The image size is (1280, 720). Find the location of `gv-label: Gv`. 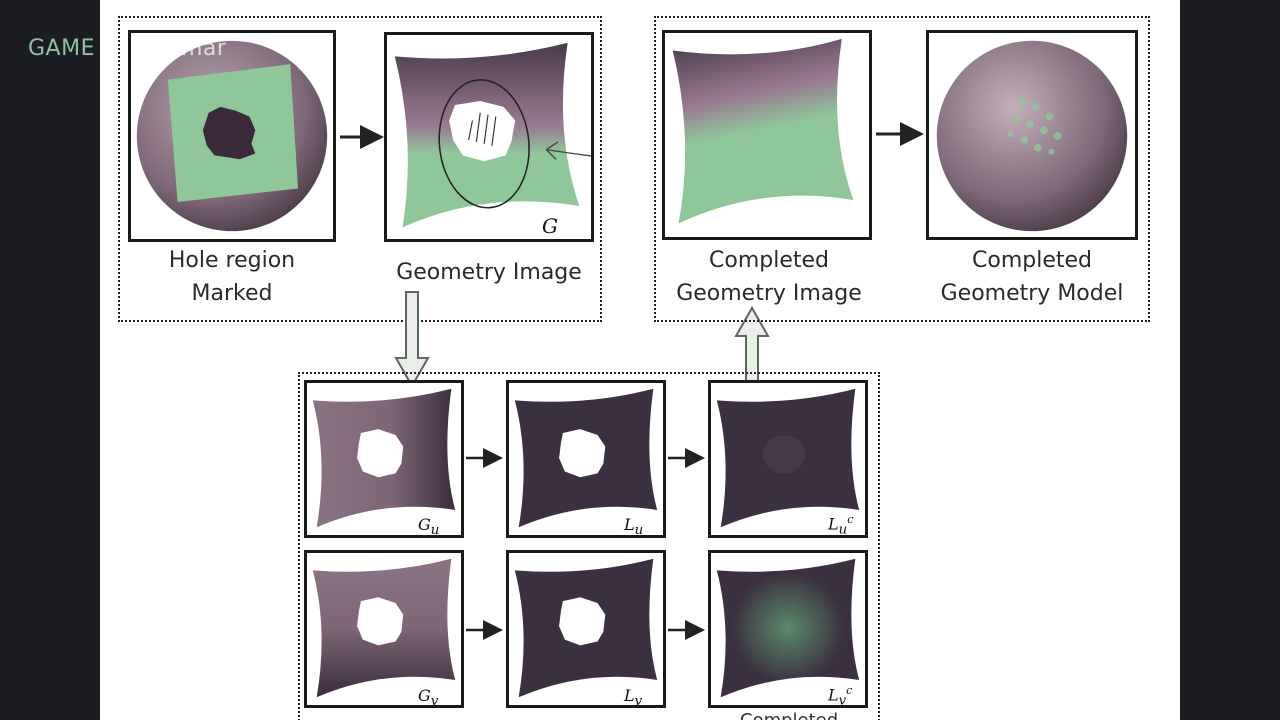

gv-label: Gv is located at coordinates (428, 698).